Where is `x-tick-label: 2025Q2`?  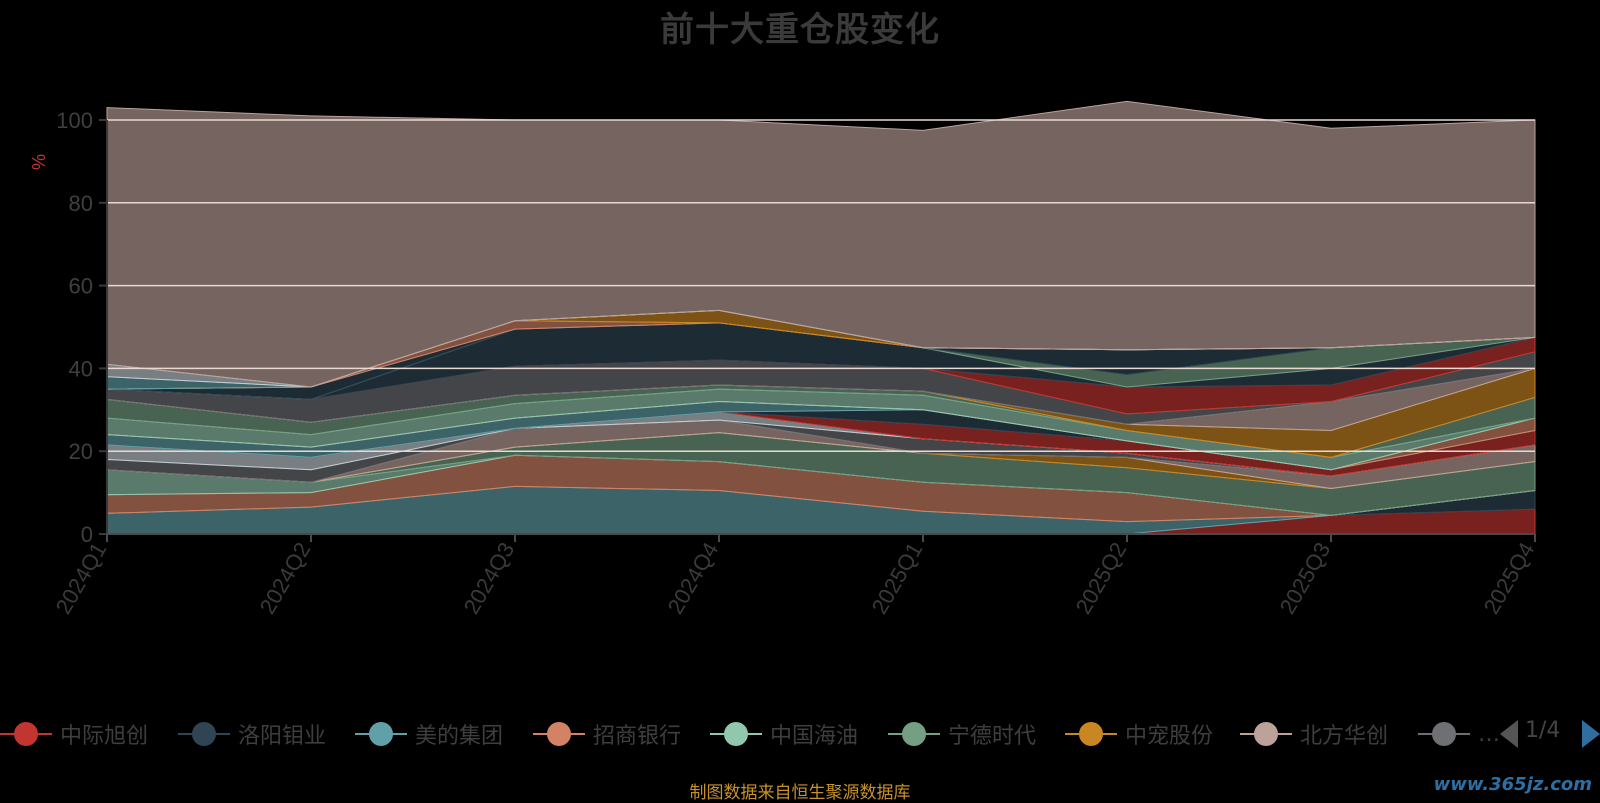
x-tick-label: 2025Q2 is located at coordinates (1101, 578).